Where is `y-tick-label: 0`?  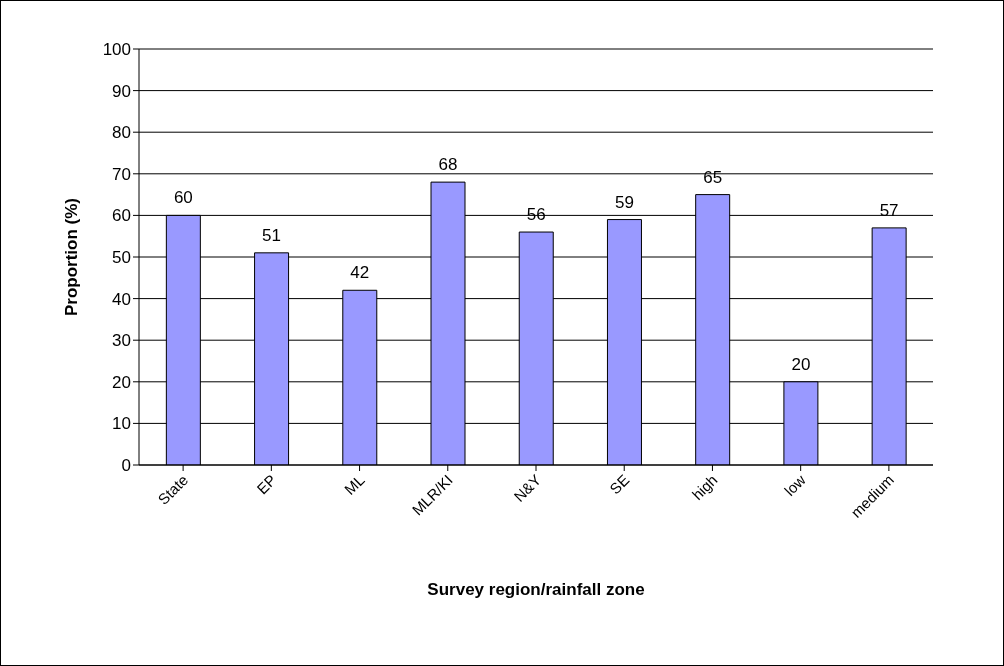 y-tick-label: 0 is located at coordinates (126, 466).